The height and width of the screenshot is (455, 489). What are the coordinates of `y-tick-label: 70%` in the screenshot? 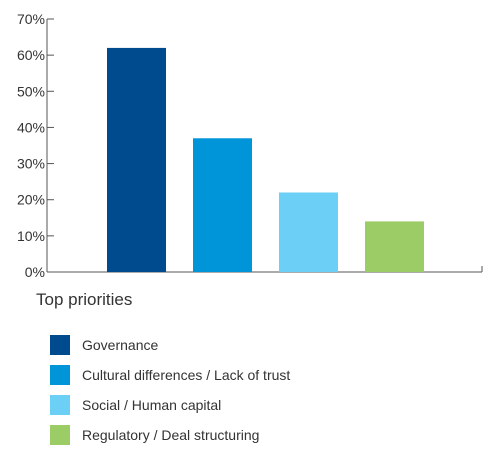 It's located at (31, 19).